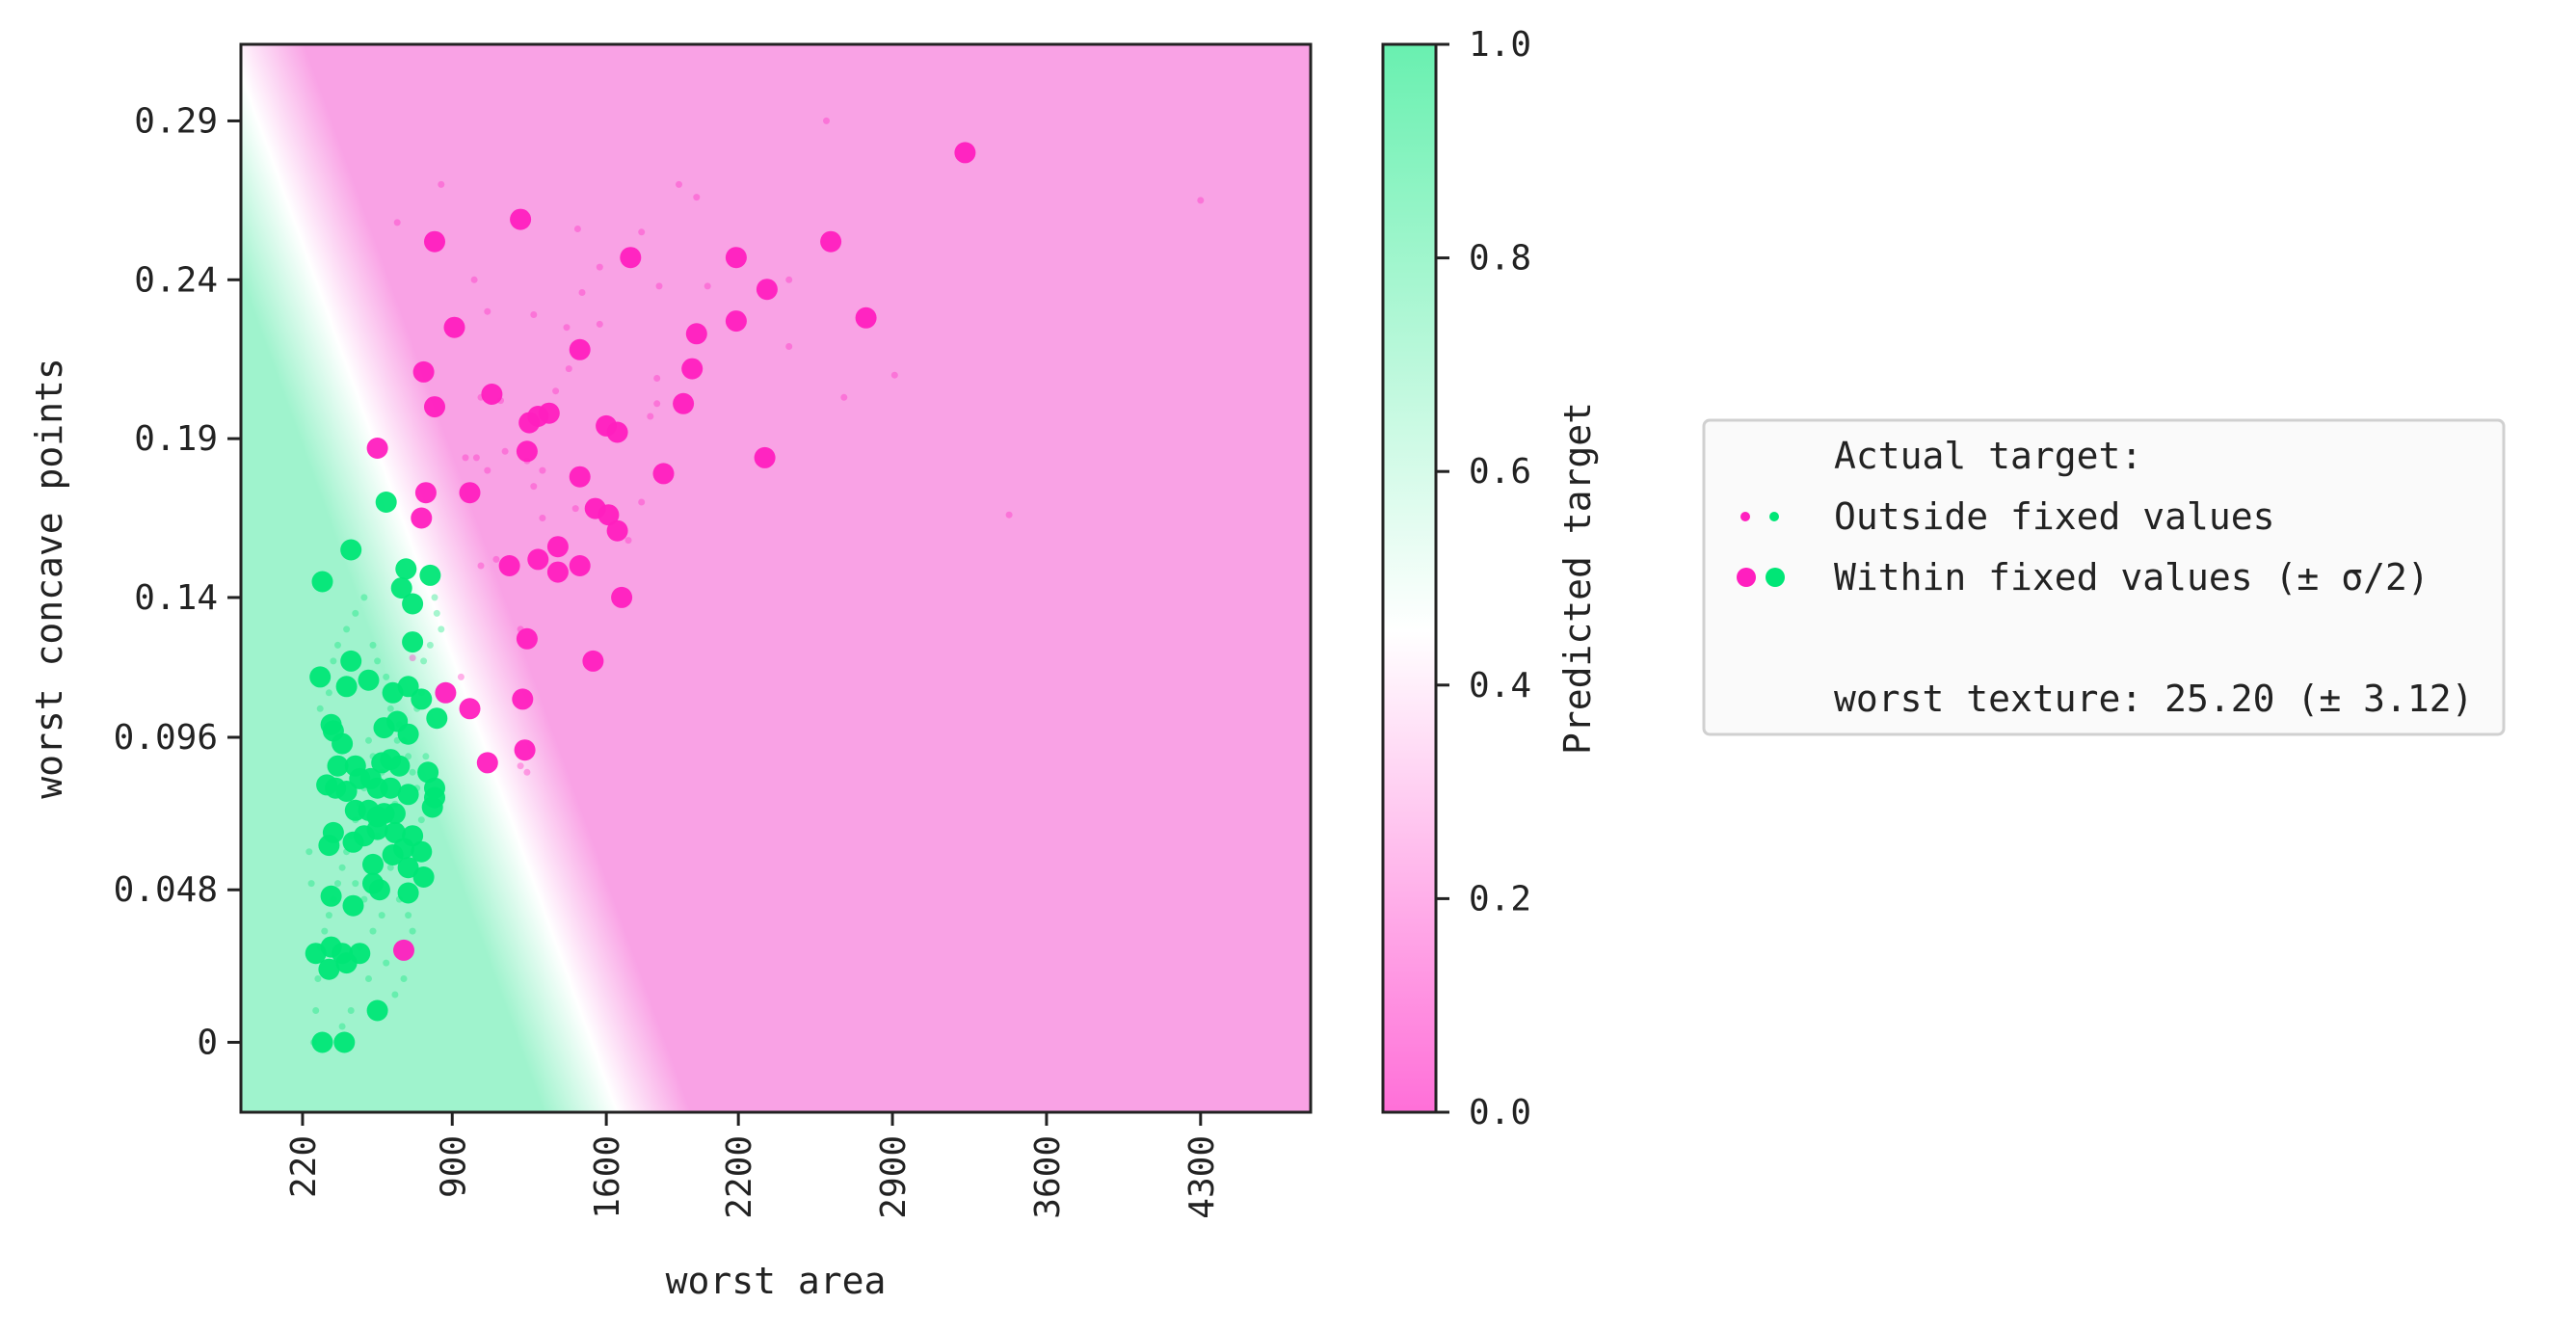 This screenshot has height=1331, width=2576. What do you see at coordinates (1202, 1177) in the screenshot?
I see `x-tick-label: 4300` at bounding box center [1202, 1177].